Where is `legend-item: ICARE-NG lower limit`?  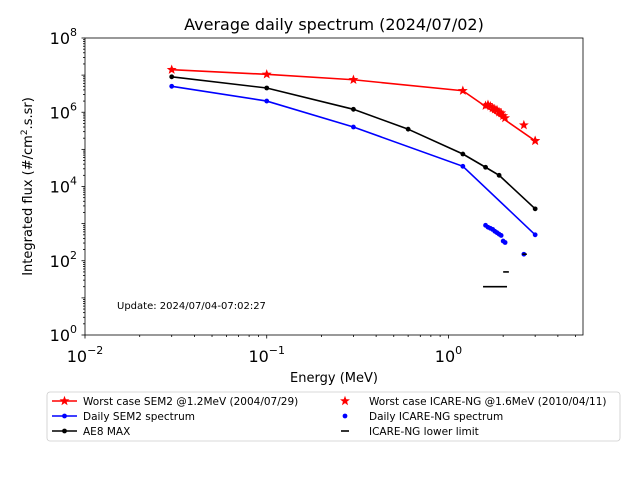
legend-item: ICARE-NG lower limit is located at coordinates (410, 432).